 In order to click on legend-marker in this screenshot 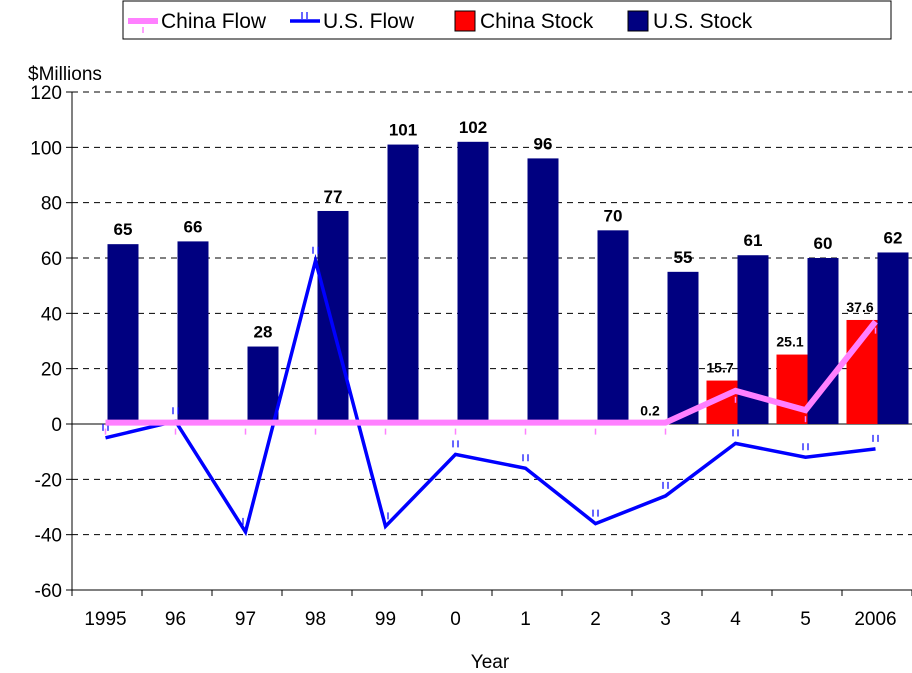, I will do `click(304, 15)`.